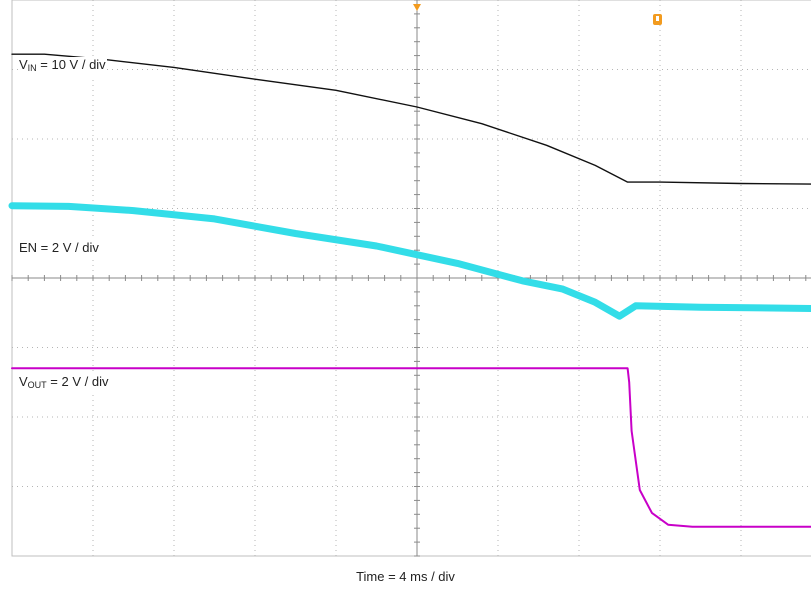  Describe the element at coordinates (62, 66) in the screenshot. I see `vin-scale-label: VIN = 10 V / div` at that location.